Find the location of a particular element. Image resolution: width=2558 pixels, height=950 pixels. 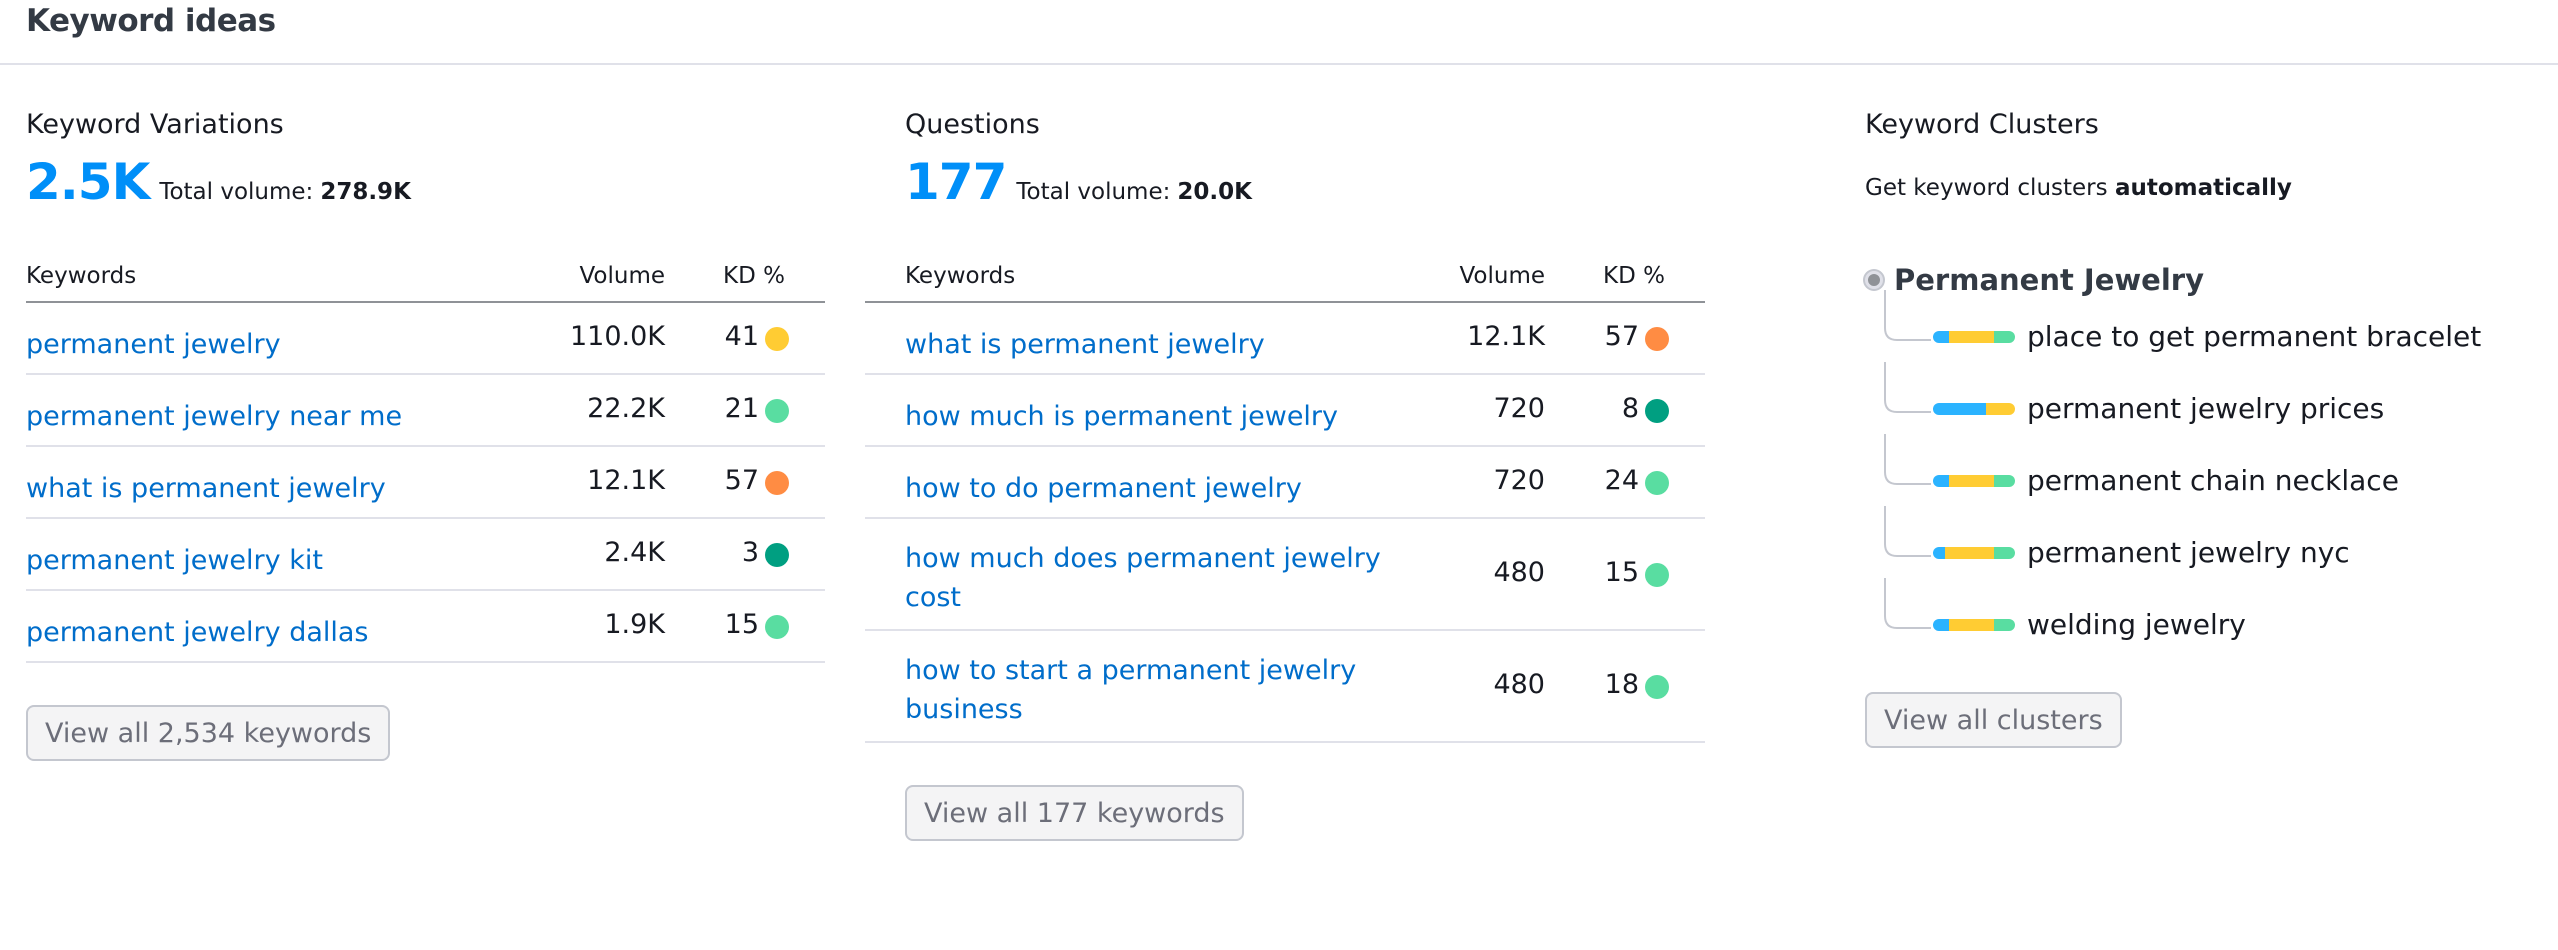

volume-value: 1.9K is located at coordinates (634, 624).